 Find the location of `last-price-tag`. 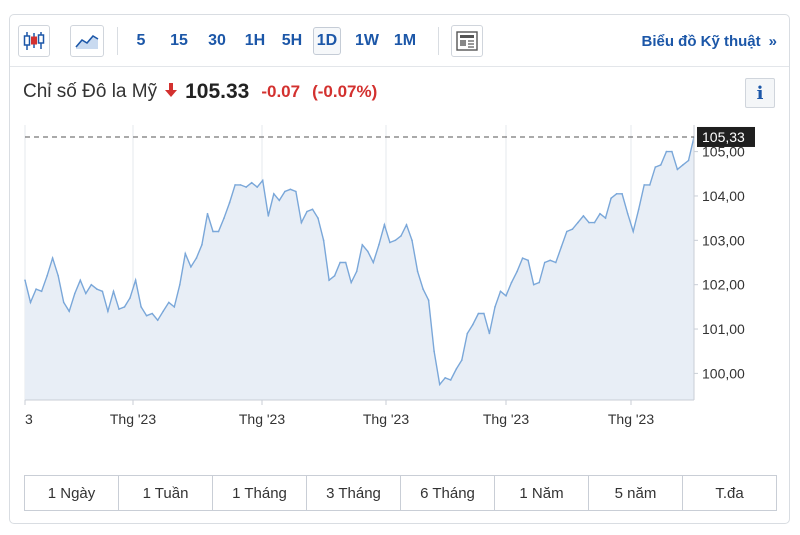

last-price-tag is located at coordinates (726, 136).